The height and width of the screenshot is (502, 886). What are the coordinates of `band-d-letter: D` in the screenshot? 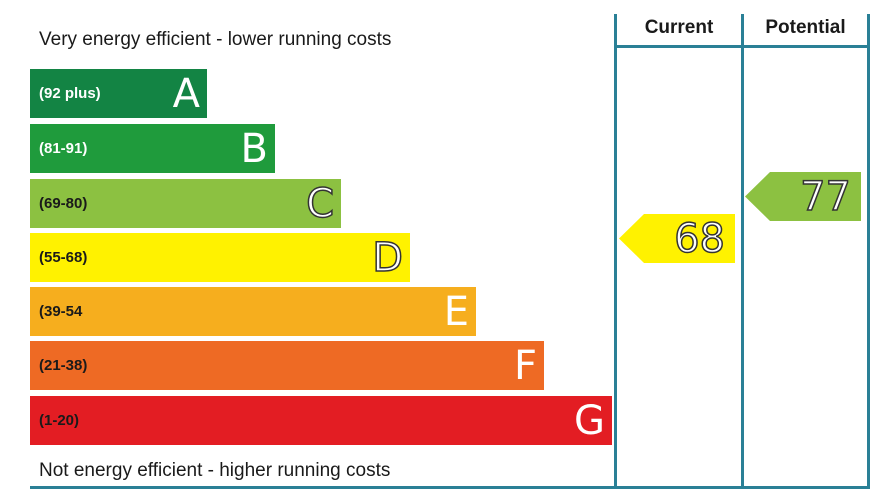 It's located at (387, 258).